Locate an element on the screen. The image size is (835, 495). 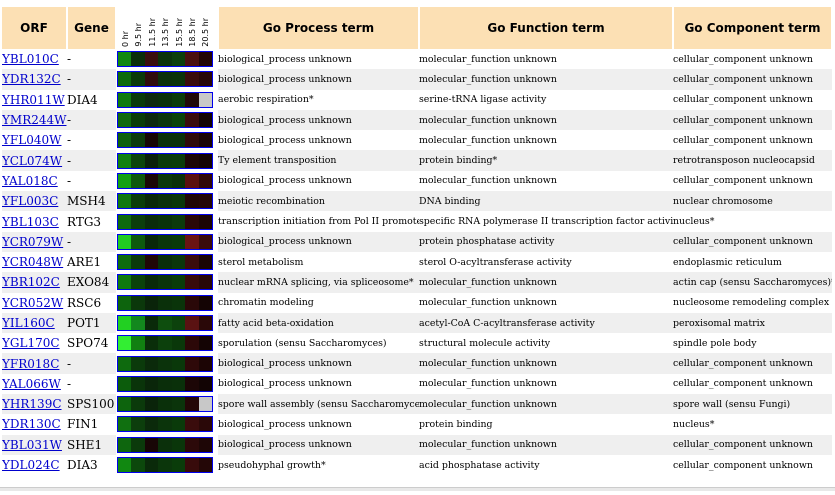
function-term-cell: molecular_function unknown is located at coordinates (546, 282).